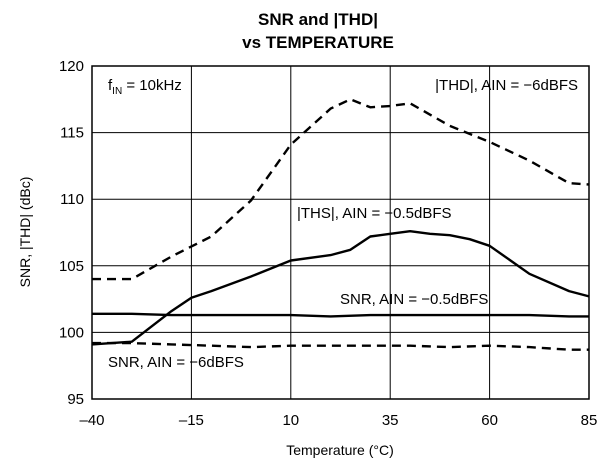 This screenshot has width=610, height=468. What do you see at coordinates (191, 420) in the screenshot?
I see `x-tick-label: –15` at bounding box center [191, 420].